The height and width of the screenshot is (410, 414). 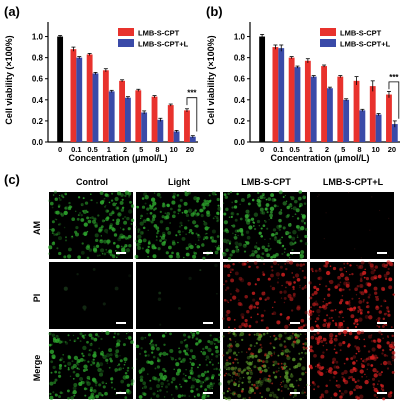 I want to click on x-tick-label: 5, so click(x=343, y=149).